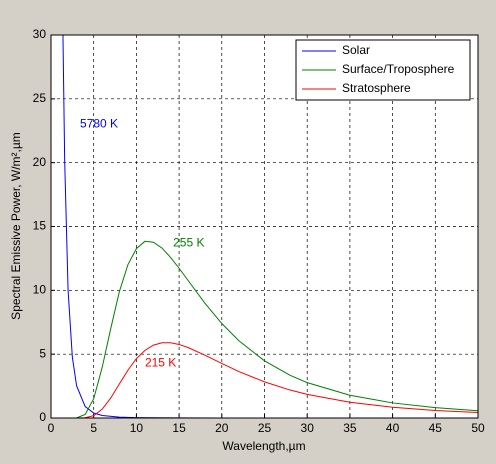 The image size is (496, 464). I want to click on x-tick-label: 15, so click(179, 428).